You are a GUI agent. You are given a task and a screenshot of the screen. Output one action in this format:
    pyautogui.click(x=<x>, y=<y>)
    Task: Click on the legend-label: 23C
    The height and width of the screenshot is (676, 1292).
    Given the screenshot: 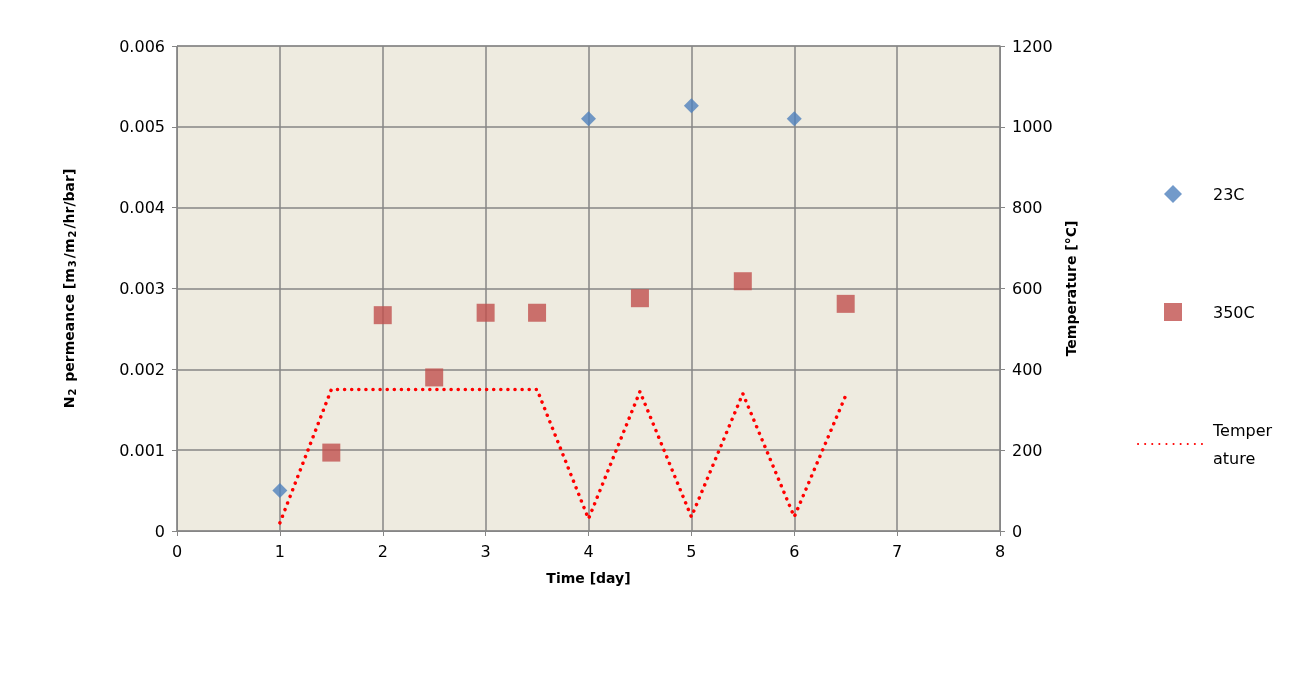 What is the action you would take?
    pyautogui.click(x=1229, y=194)
    